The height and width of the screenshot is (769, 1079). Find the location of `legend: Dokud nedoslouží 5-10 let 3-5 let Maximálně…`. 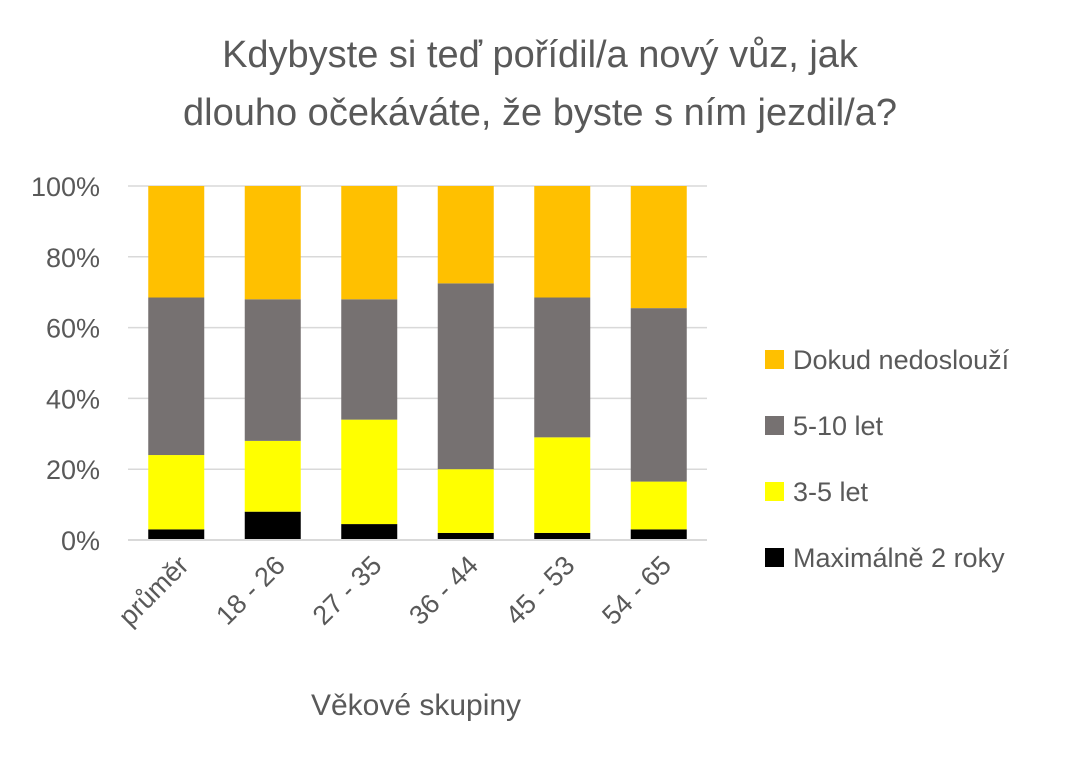

legend: Dokud nedoslouží 5-10 let 3-5 let Maximálně… is located at coordinates (887, 459).